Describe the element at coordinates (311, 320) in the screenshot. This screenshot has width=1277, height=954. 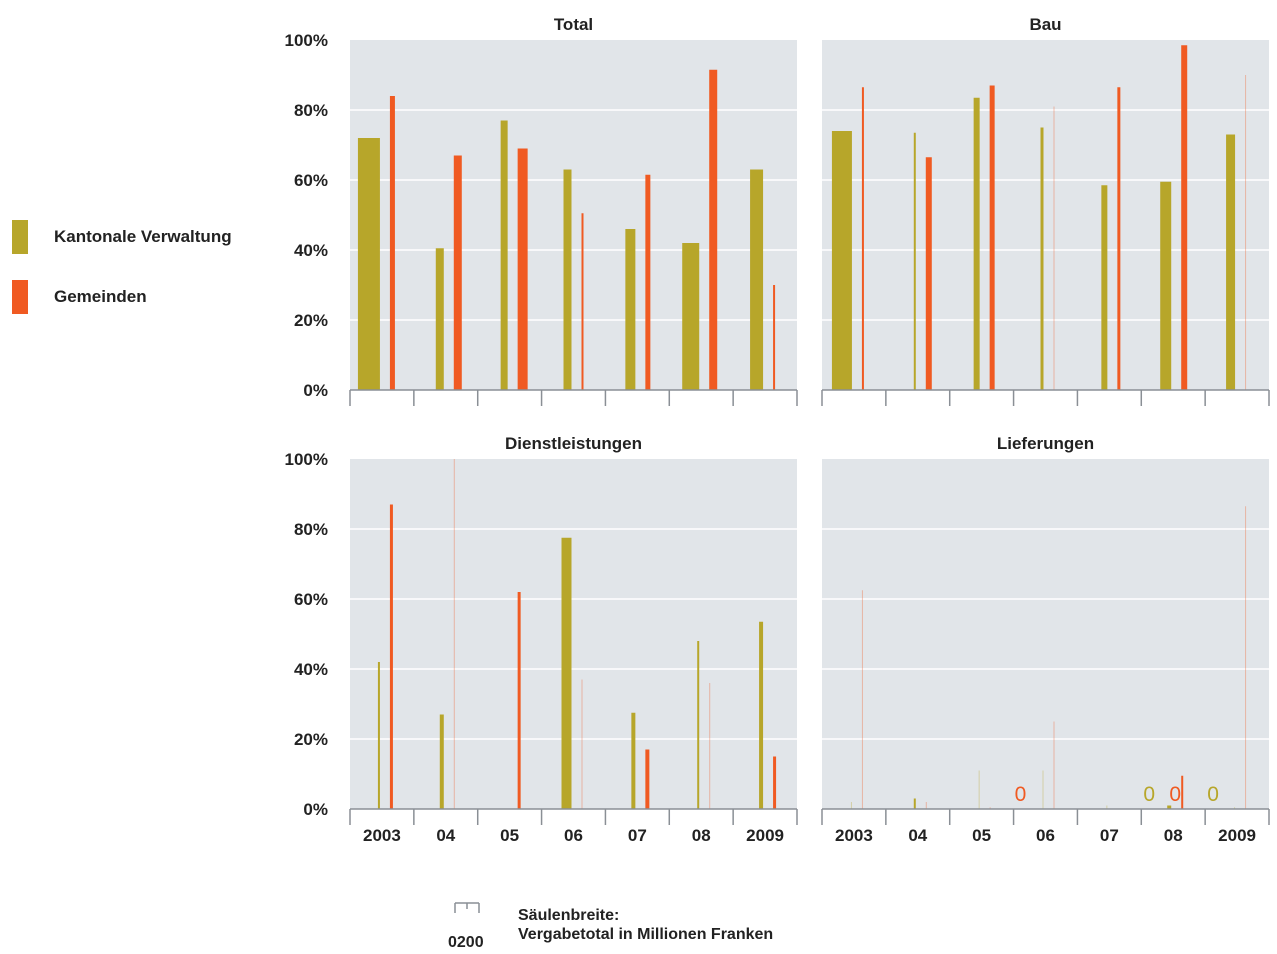
I see `total-ytick-label: 20%` at that location.